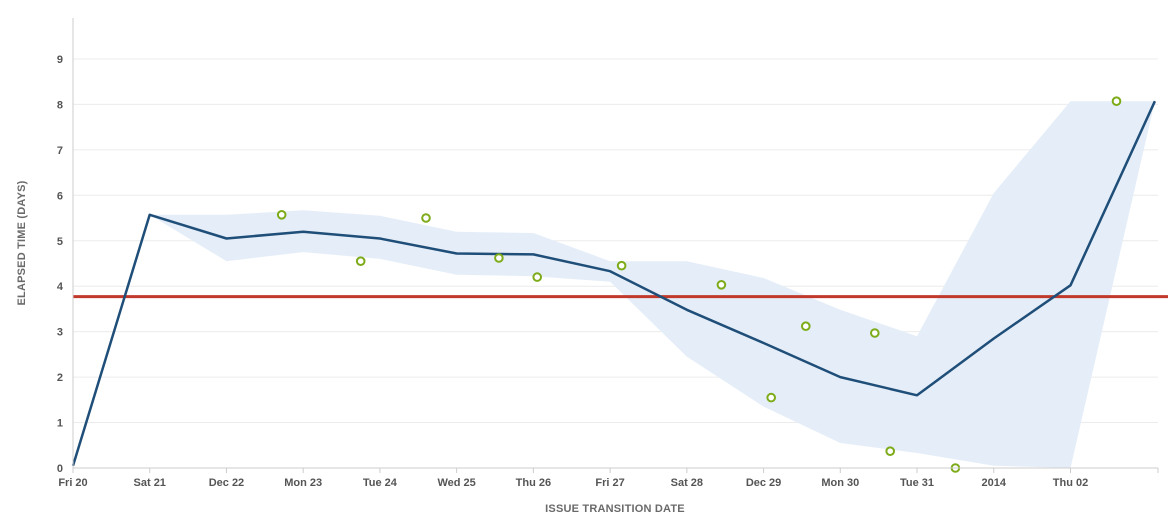 The width and height of the screenshot is (1173, 527). What do you see at coordinates (763, 483) in the screenshot?
I see `x-tick-label: Dec 29` at bounding box center [763, 483].